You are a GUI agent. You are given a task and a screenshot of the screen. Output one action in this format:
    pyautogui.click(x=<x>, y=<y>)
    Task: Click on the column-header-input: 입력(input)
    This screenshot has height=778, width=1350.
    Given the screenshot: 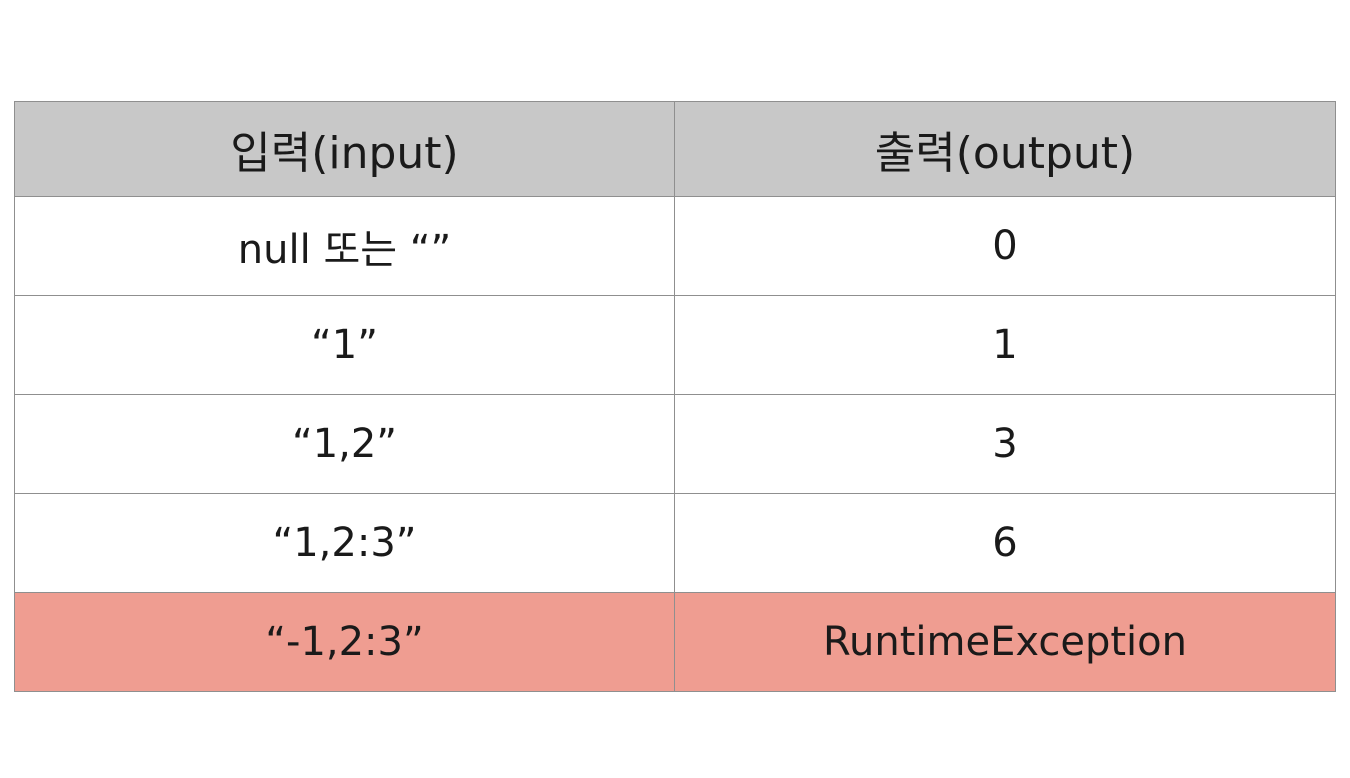 What is the action you would take?
    pyautogui.click(x=344, y=149)
    